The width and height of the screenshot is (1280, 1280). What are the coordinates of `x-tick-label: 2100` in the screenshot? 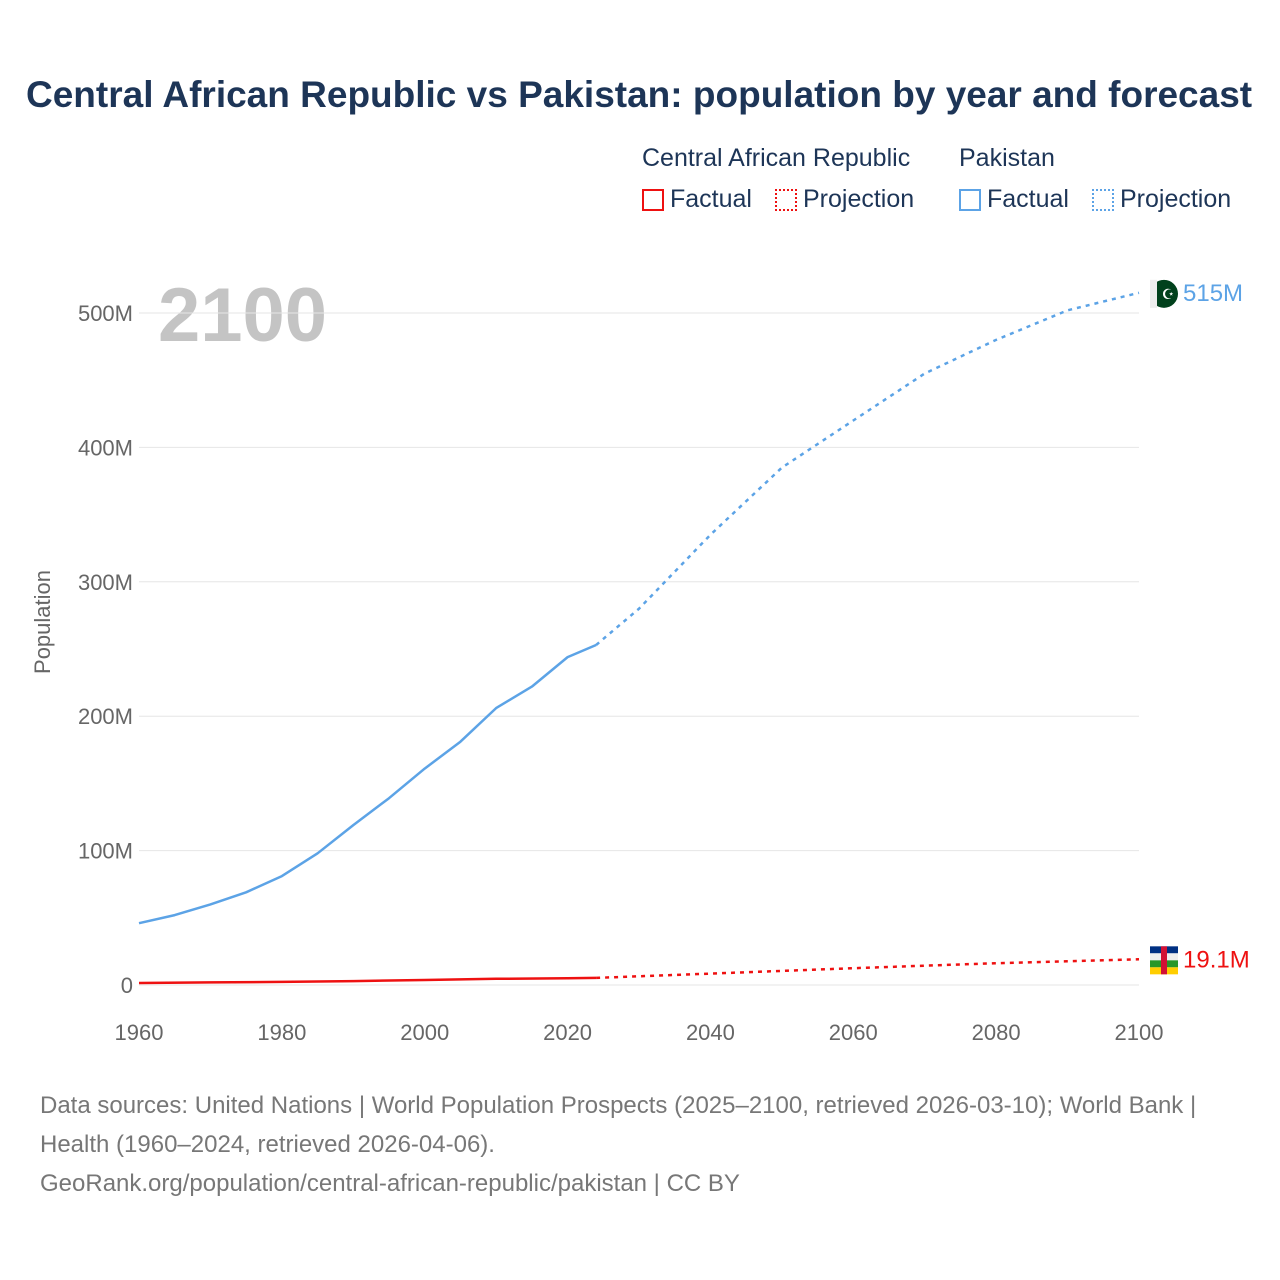 It's located at (1139, 1032).